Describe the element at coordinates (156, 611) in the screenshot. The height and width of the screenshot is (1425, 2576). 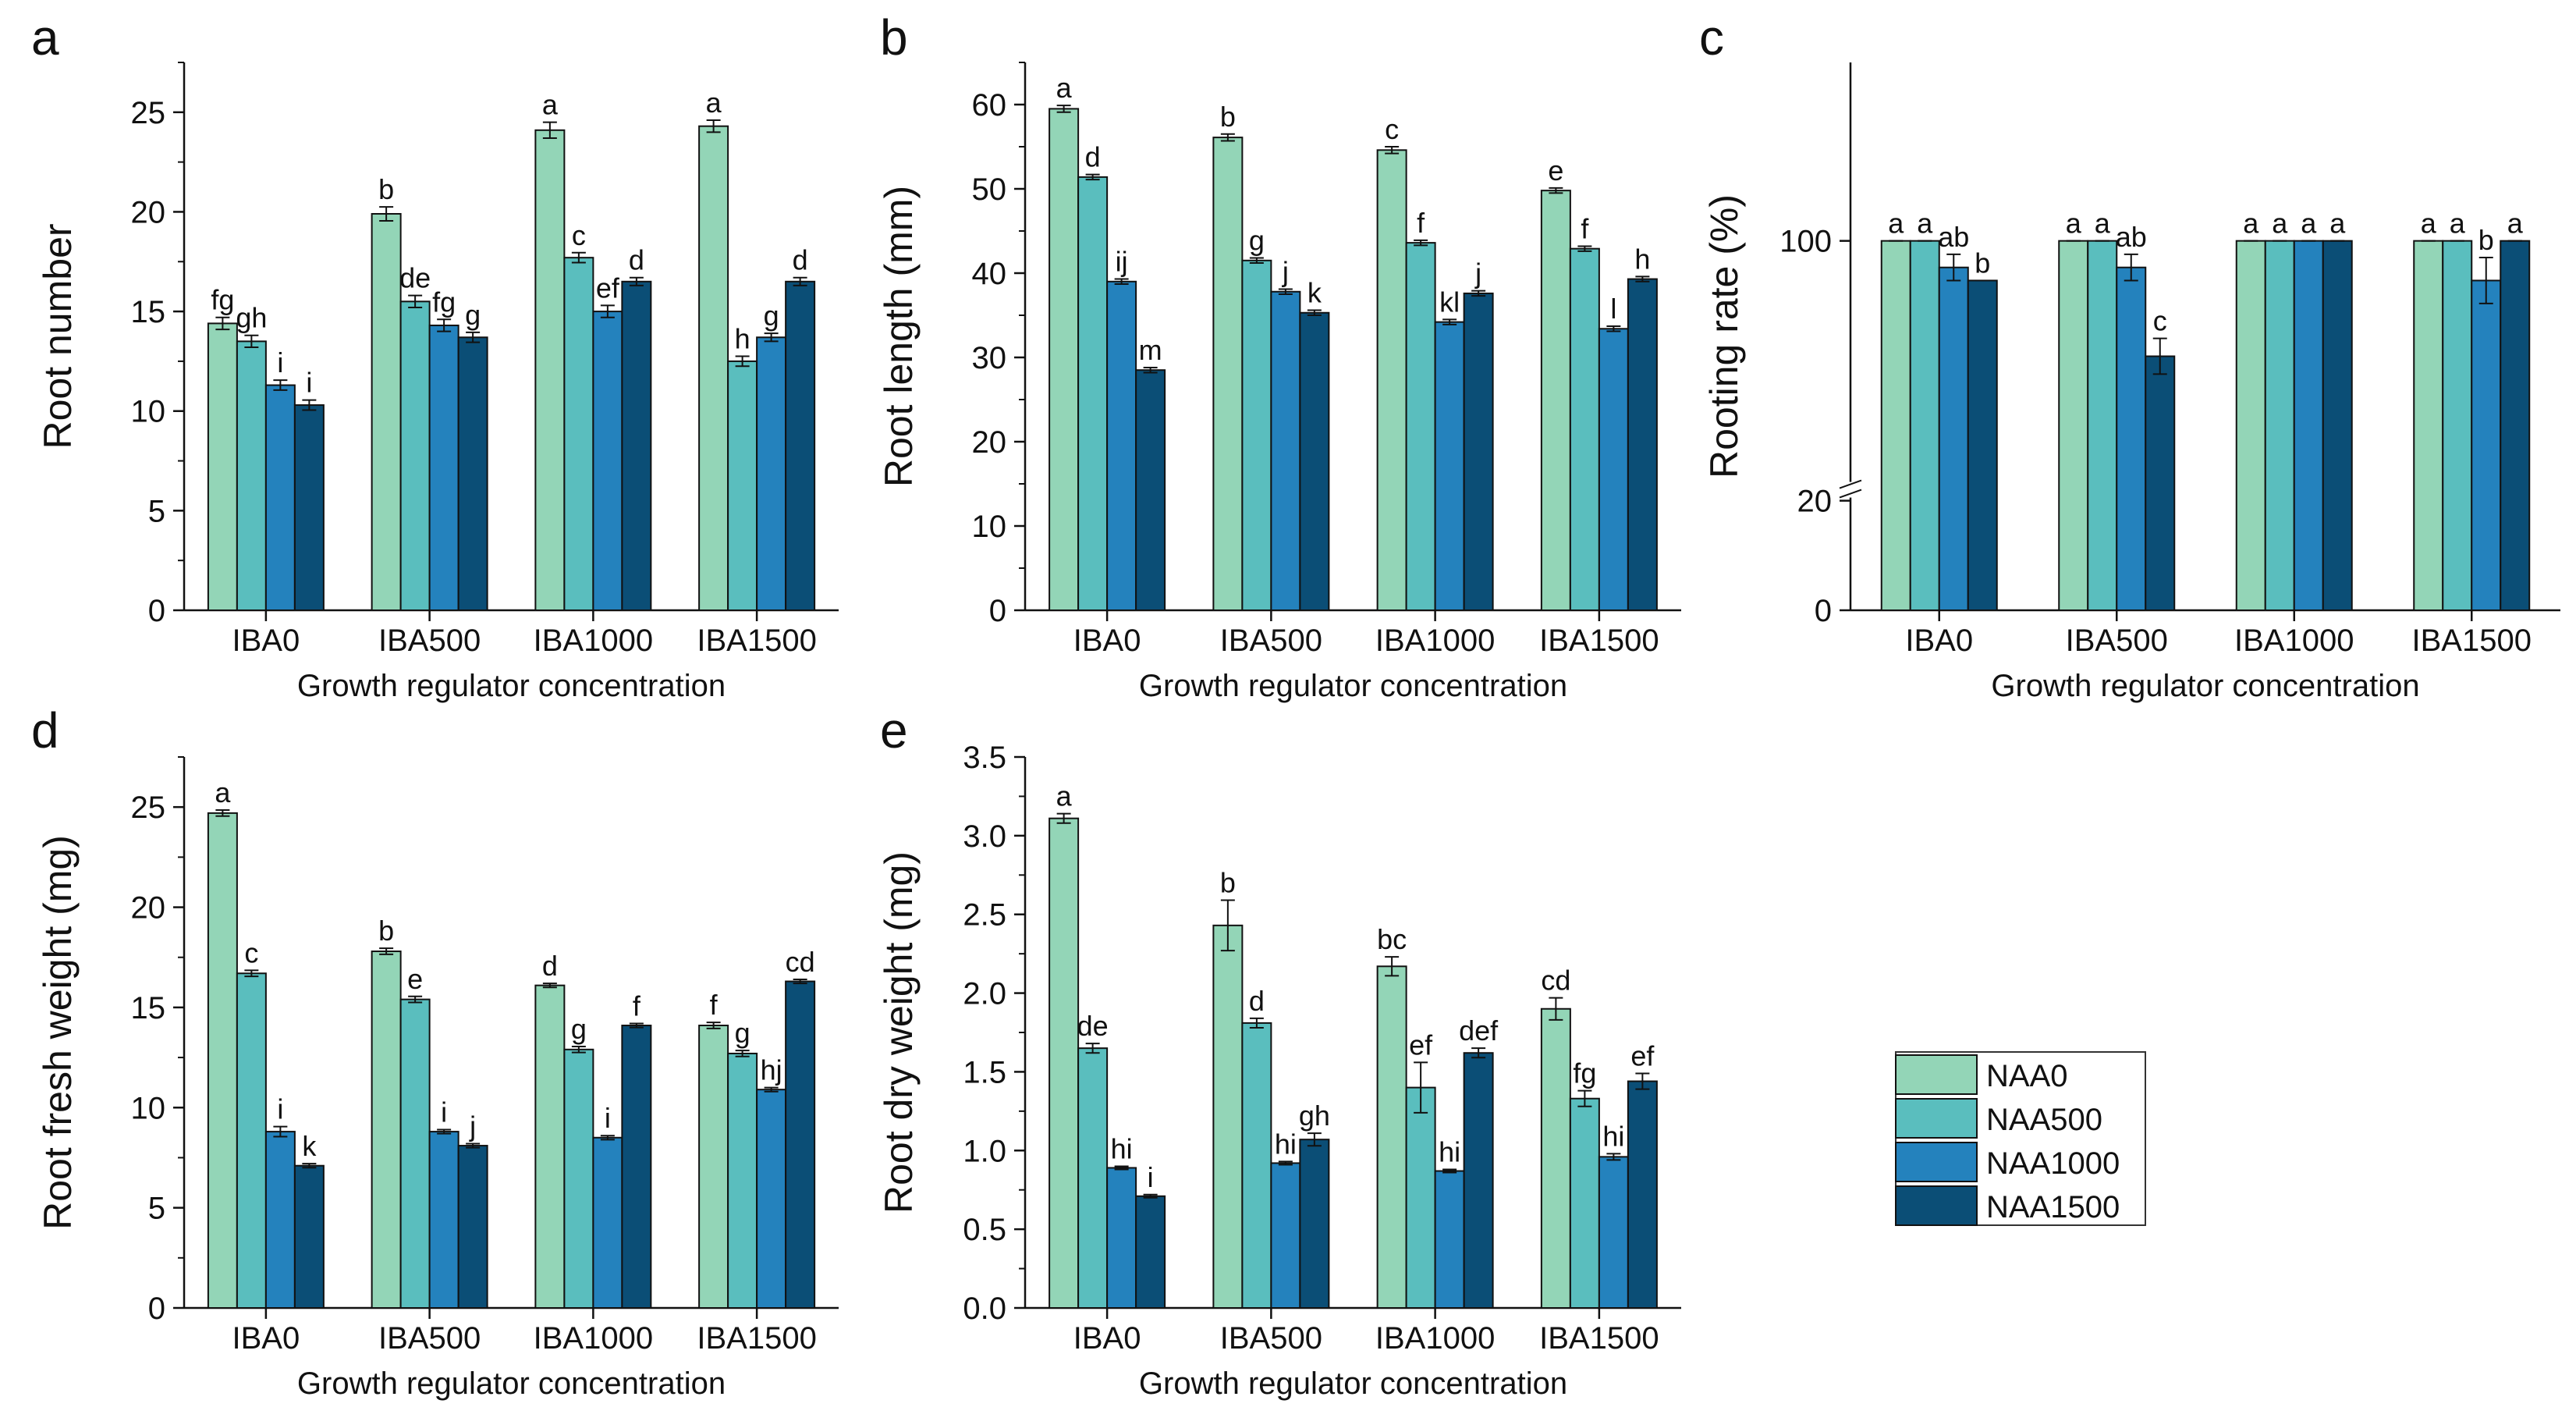
I see `y-tick-label: 0` at that location.